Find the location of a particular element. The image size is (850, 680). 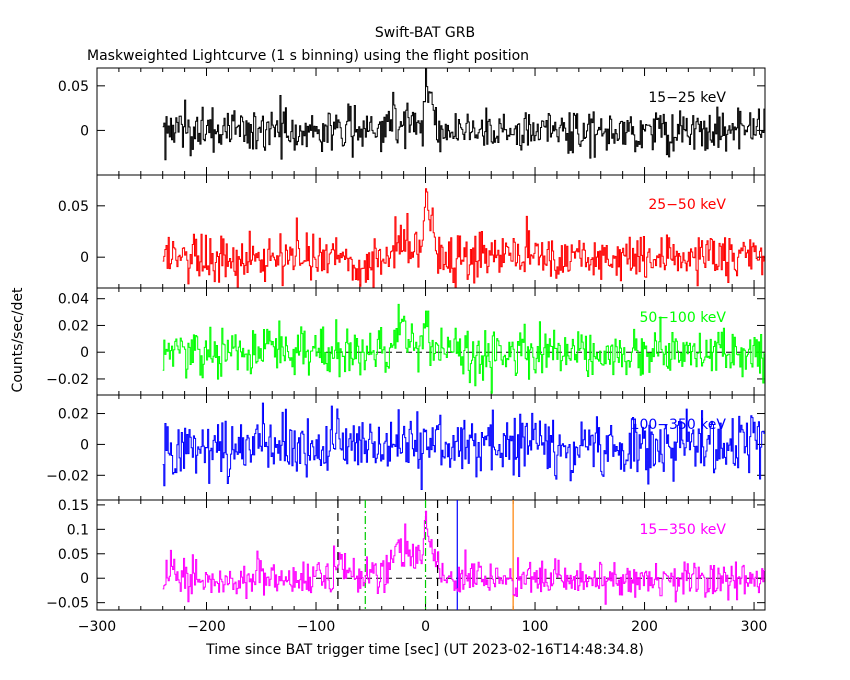

x-tick-label: −300 is located at coordinates (97, 627).